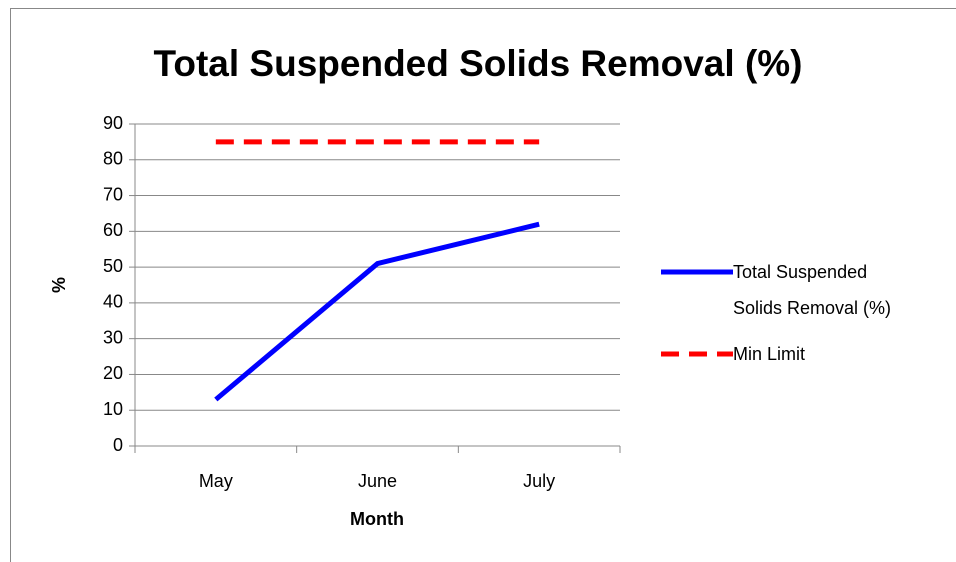  What do you see at coordinates (769, 354) in the screenshot?
I see `legend-label: Min Limit` at bounding box center [769, 354].